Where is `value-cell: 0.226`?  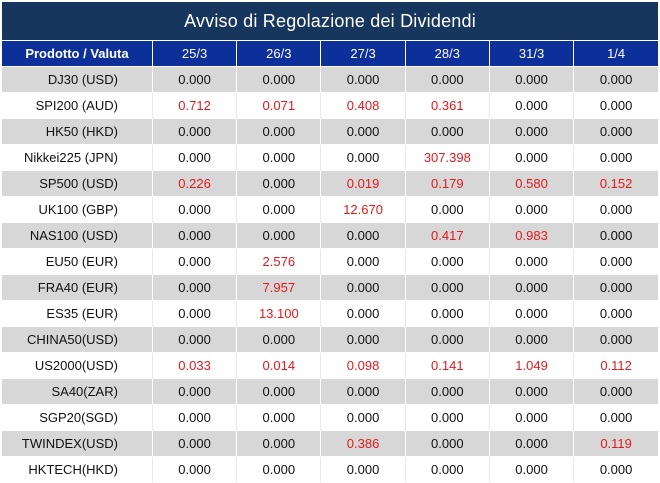
value-cell: 0.226 is located at coordinates (194, 183).